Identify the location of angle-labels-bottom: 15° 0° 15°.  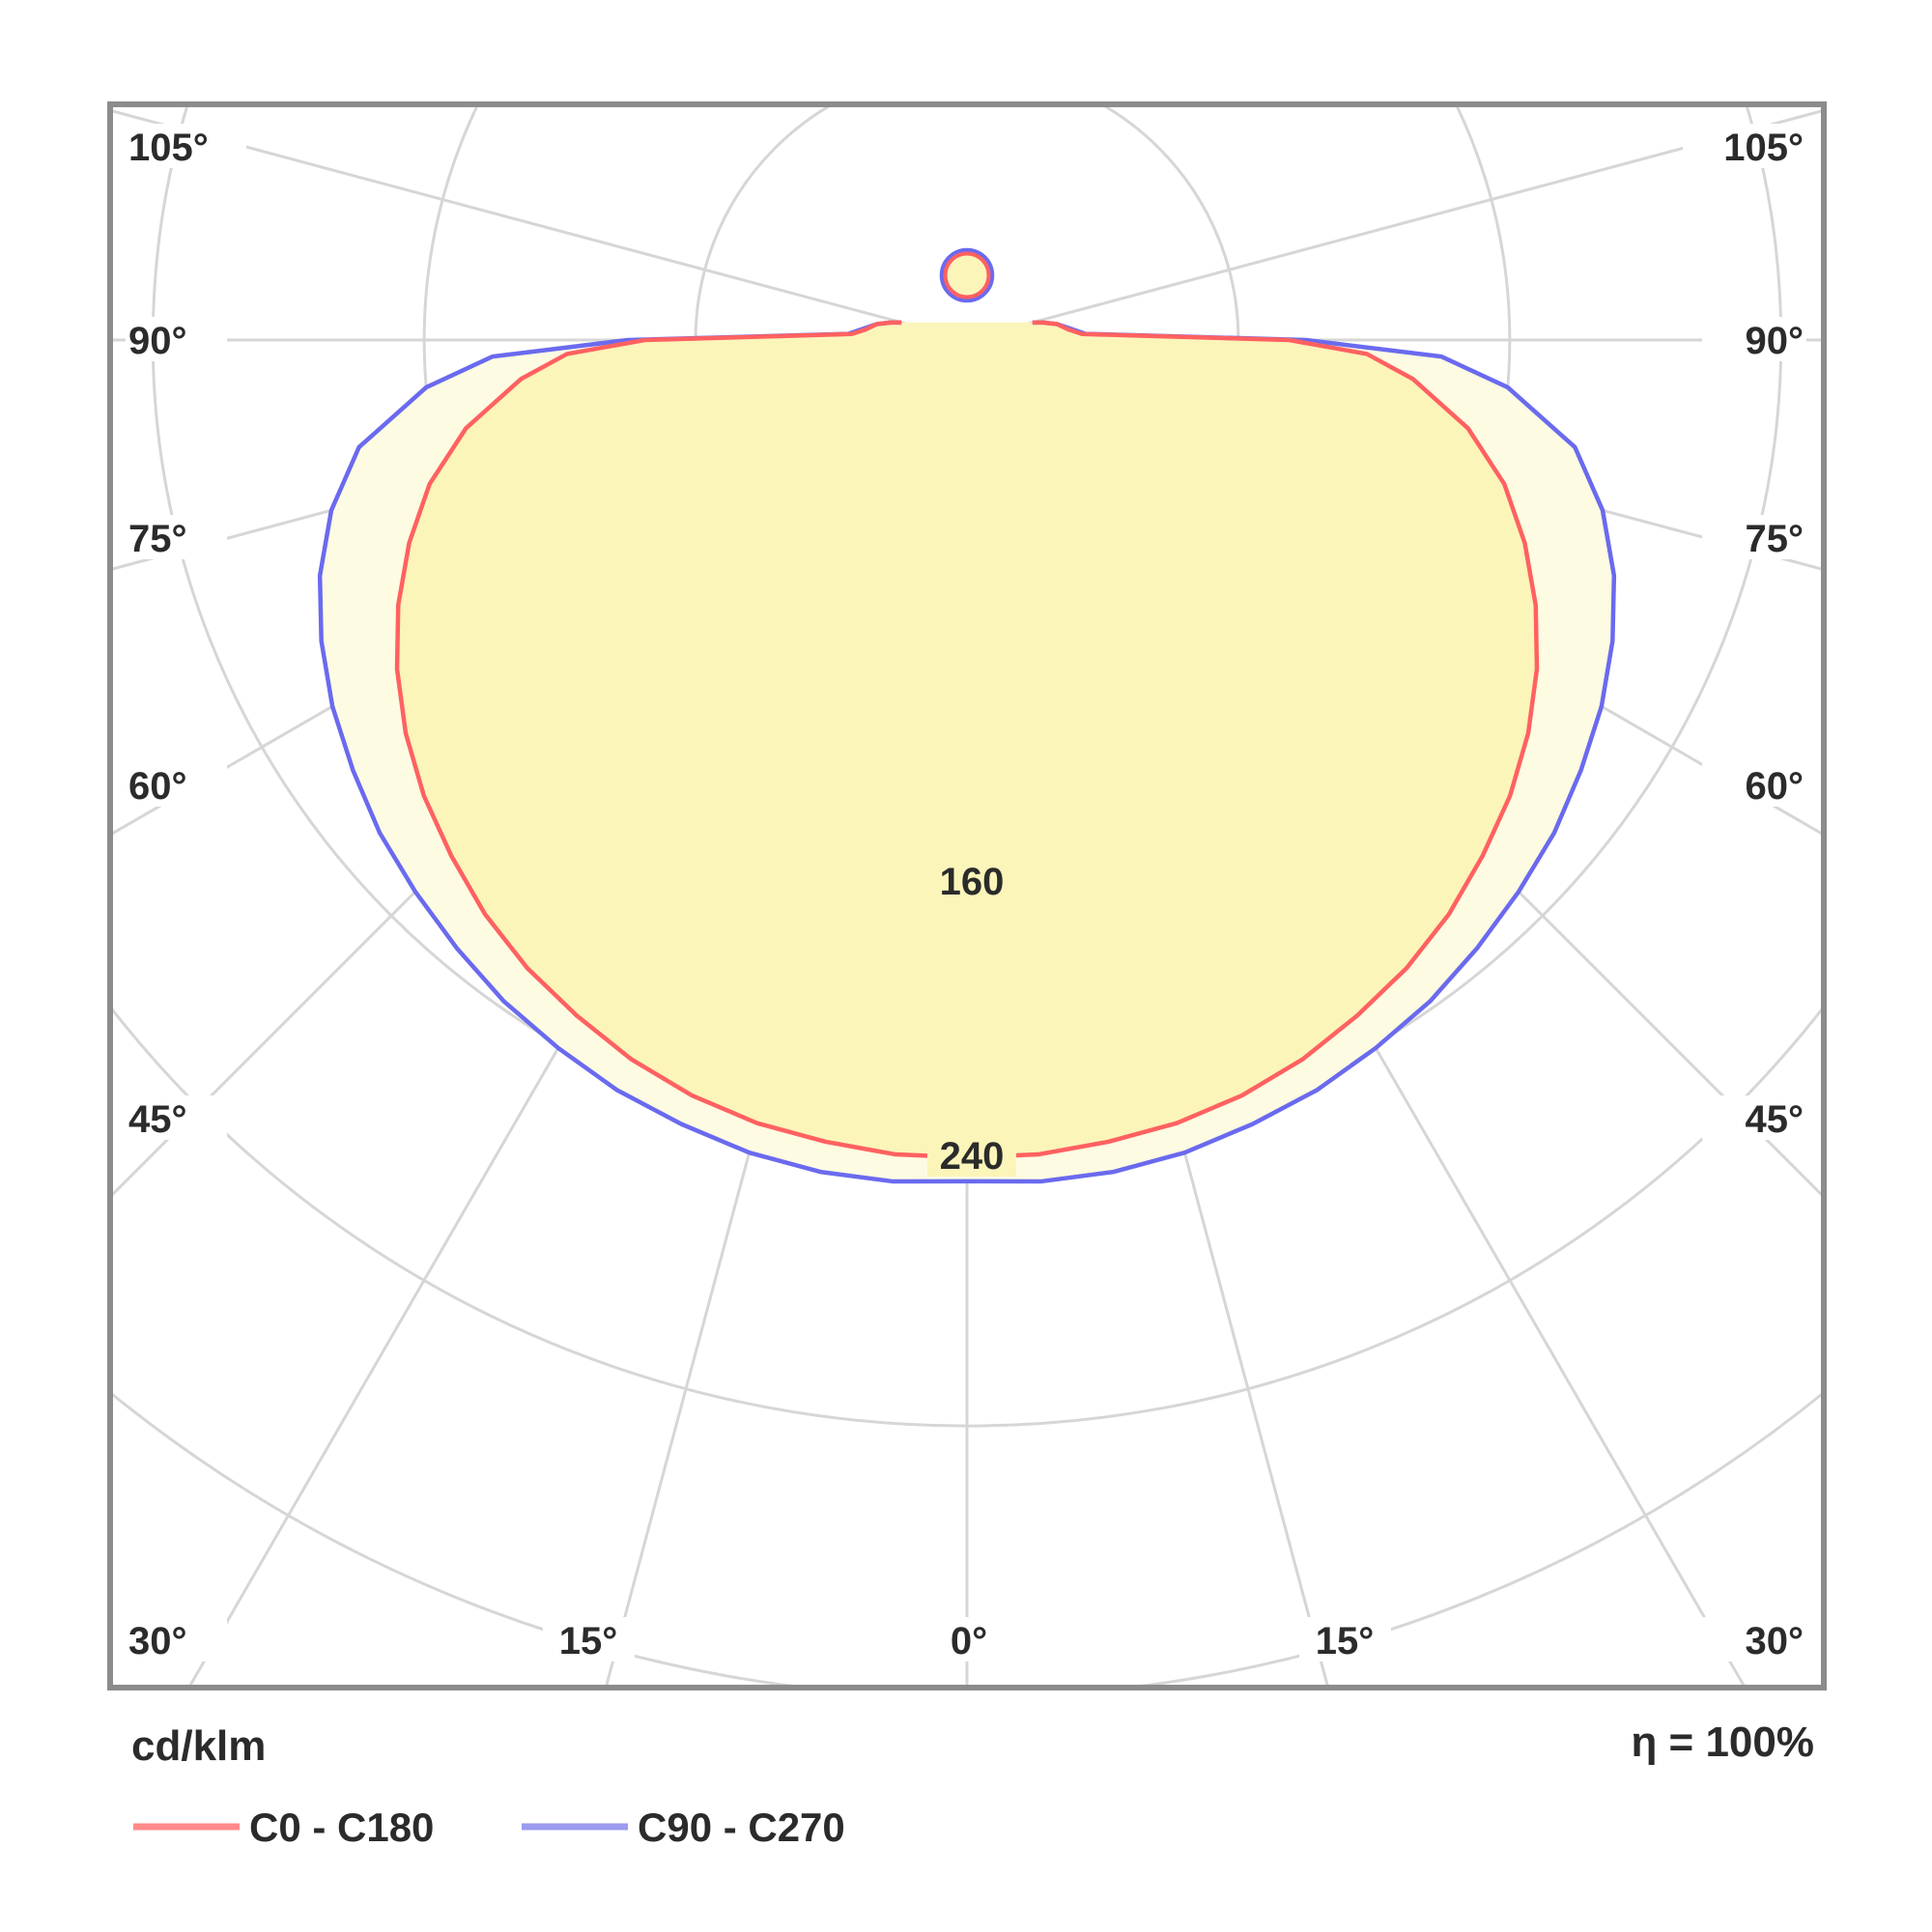
(967, 1639).